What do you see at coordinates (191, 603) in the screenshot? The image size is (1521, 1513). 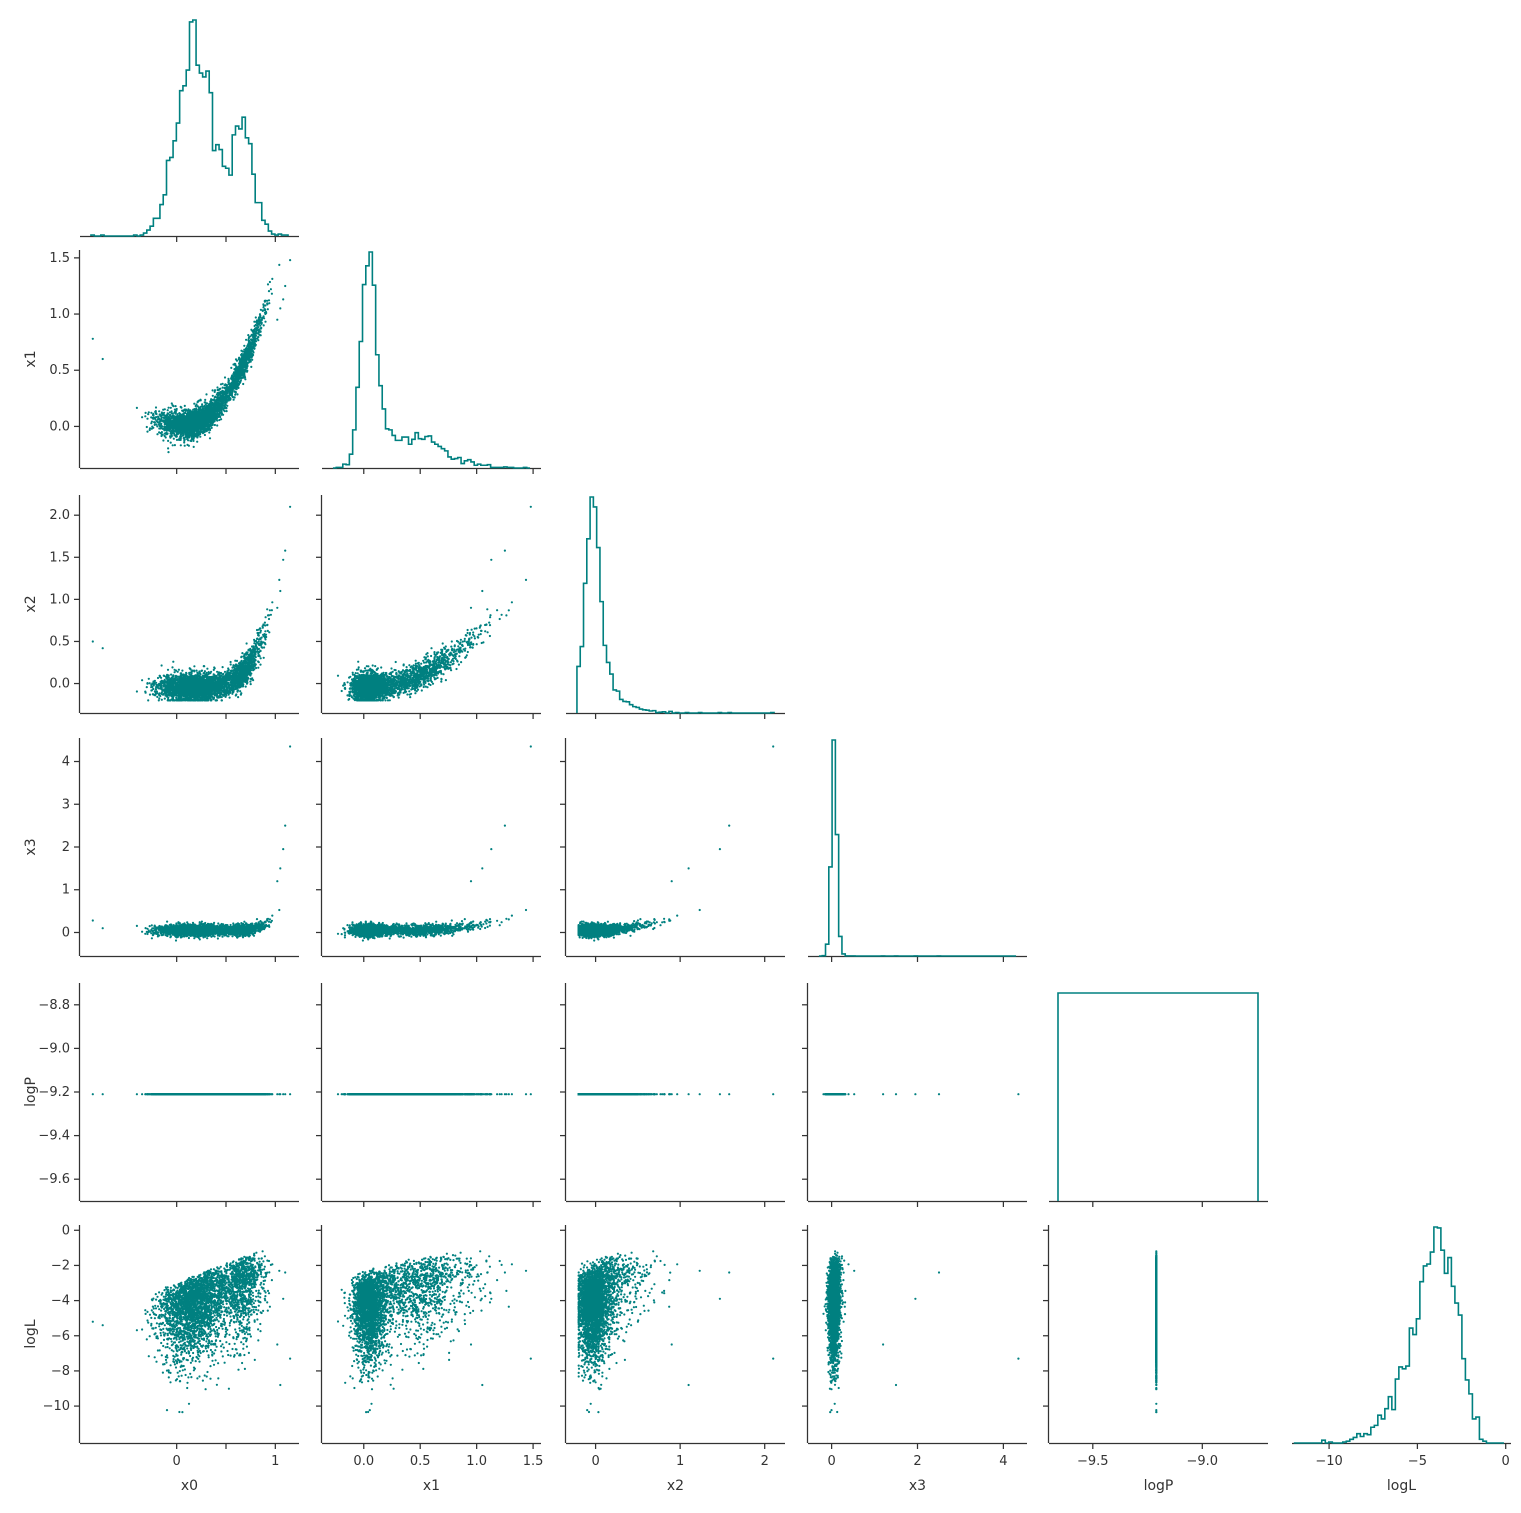 I see `scatter-x2-vs-x0` at bounding box center [191, 603].